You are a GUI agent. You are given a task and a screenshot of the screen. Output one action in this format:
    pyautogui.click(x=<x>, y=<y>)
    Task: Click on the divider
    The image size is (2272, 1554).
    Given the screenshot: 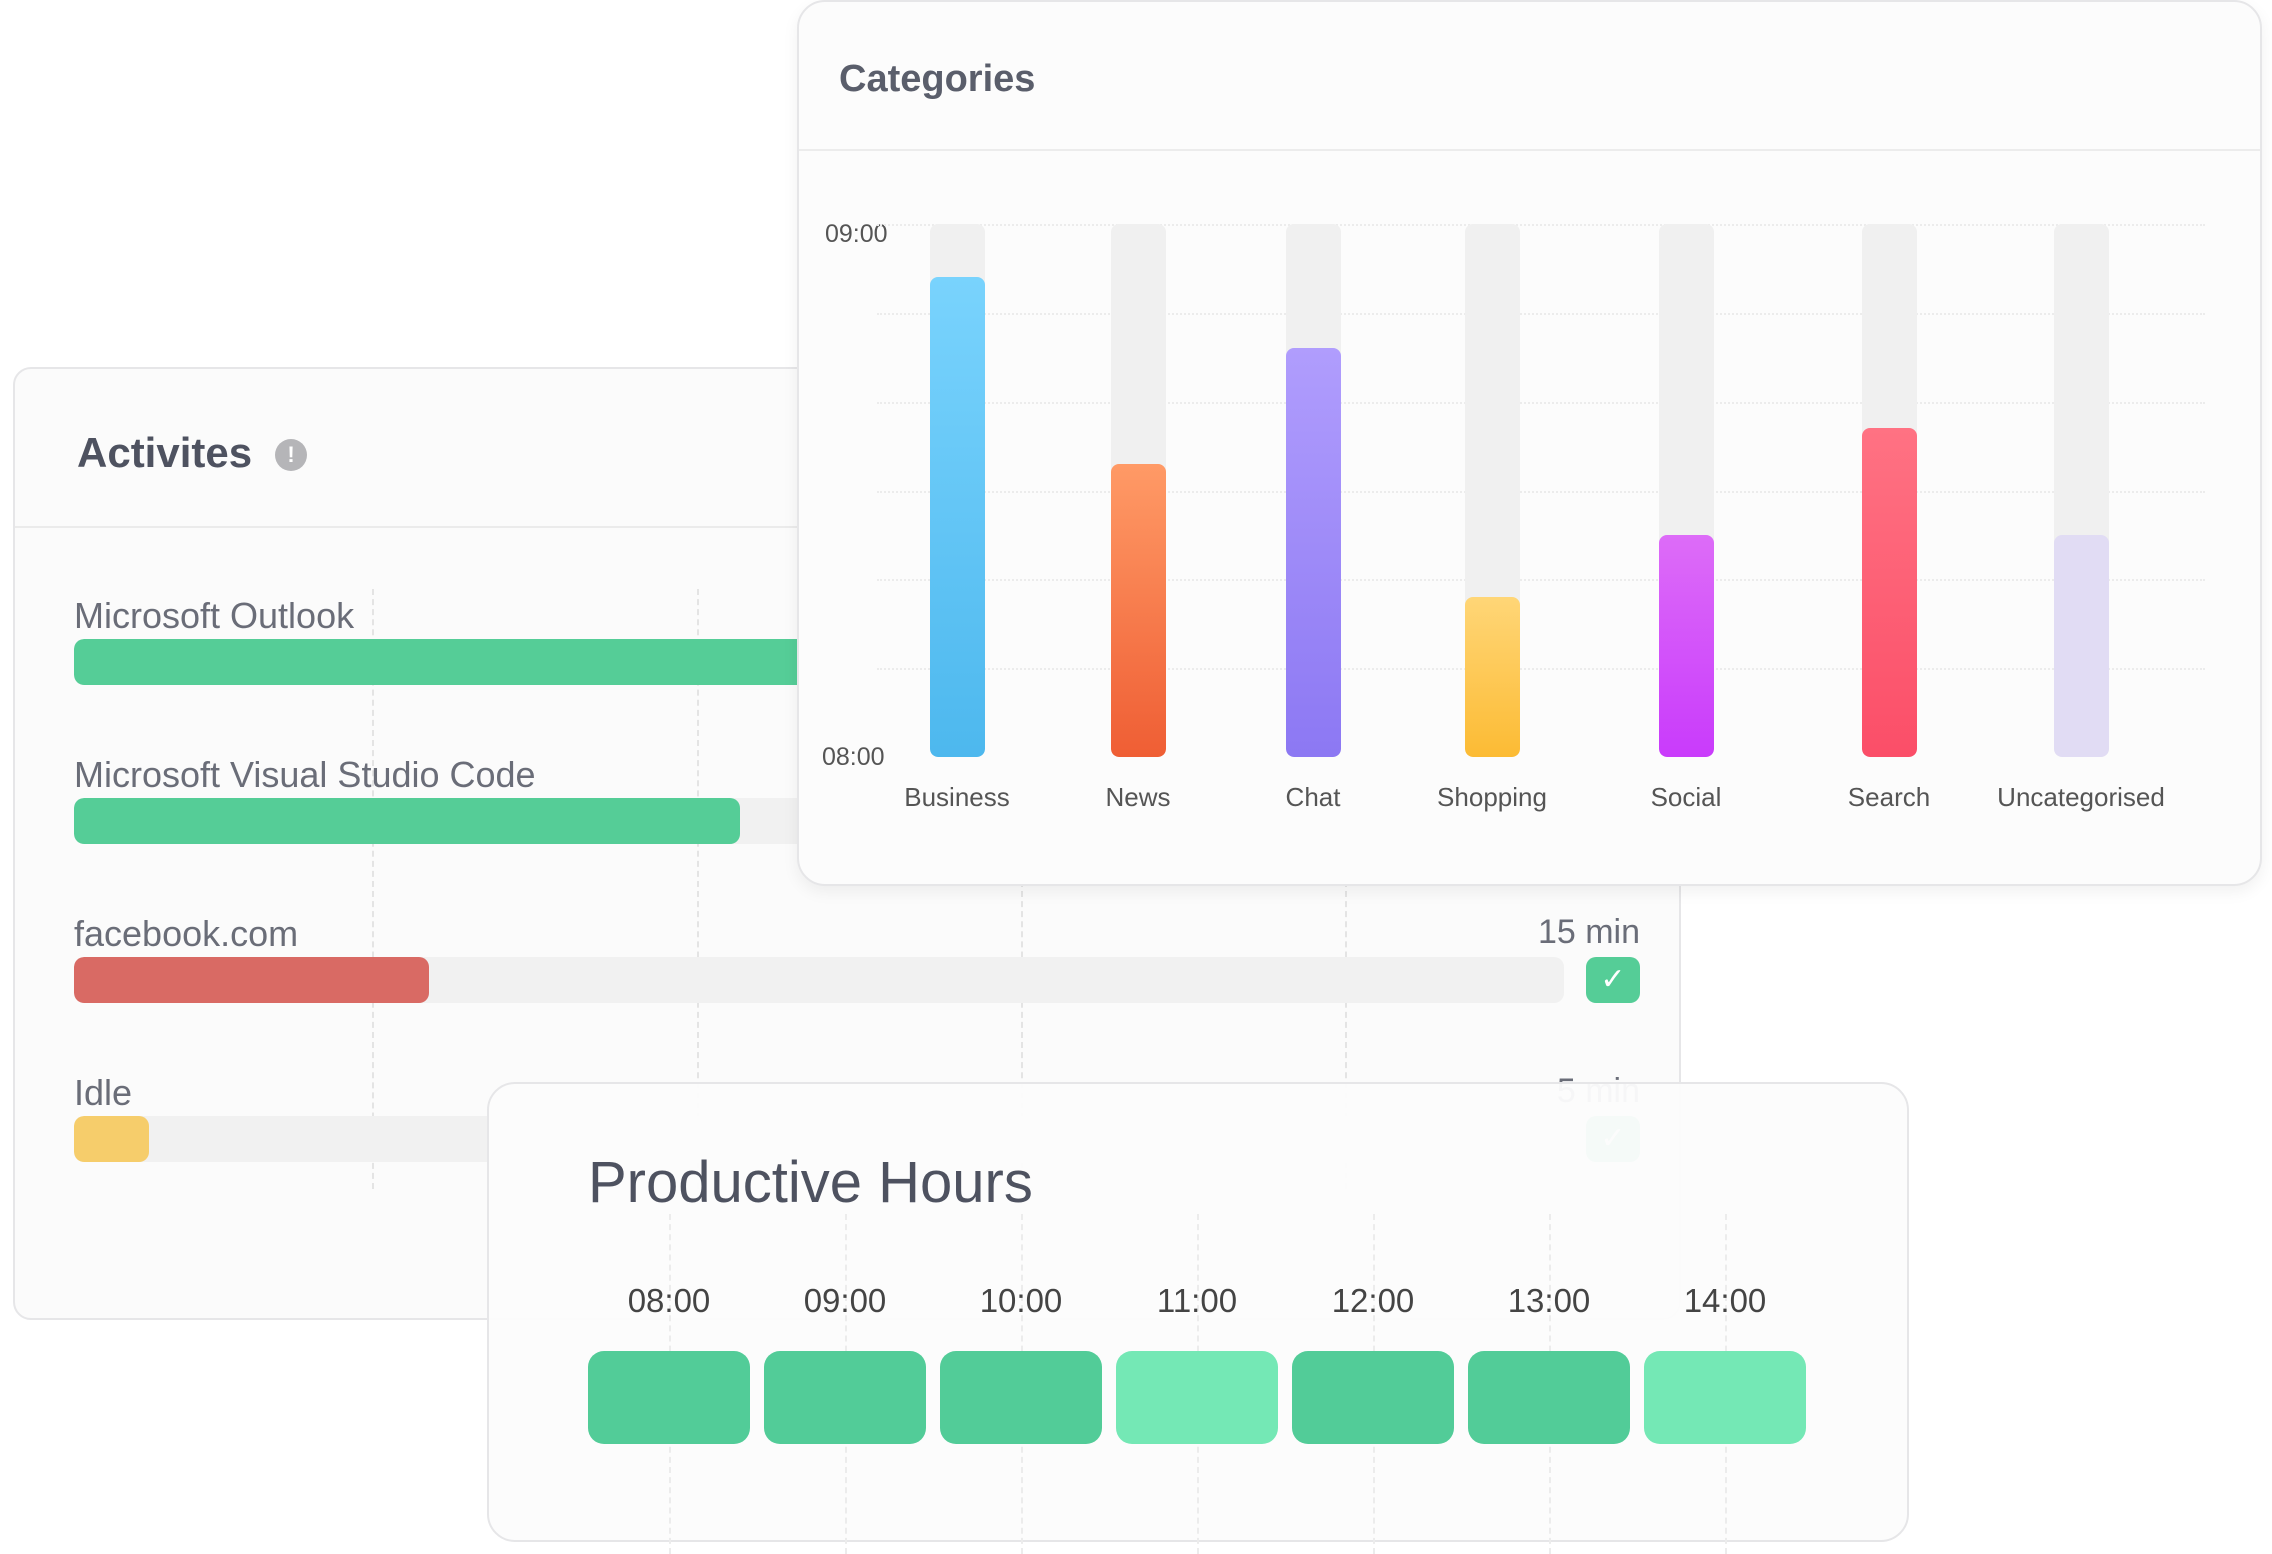 What is the action you would take?
    pyautogui.click(x=1529, y=150)
    